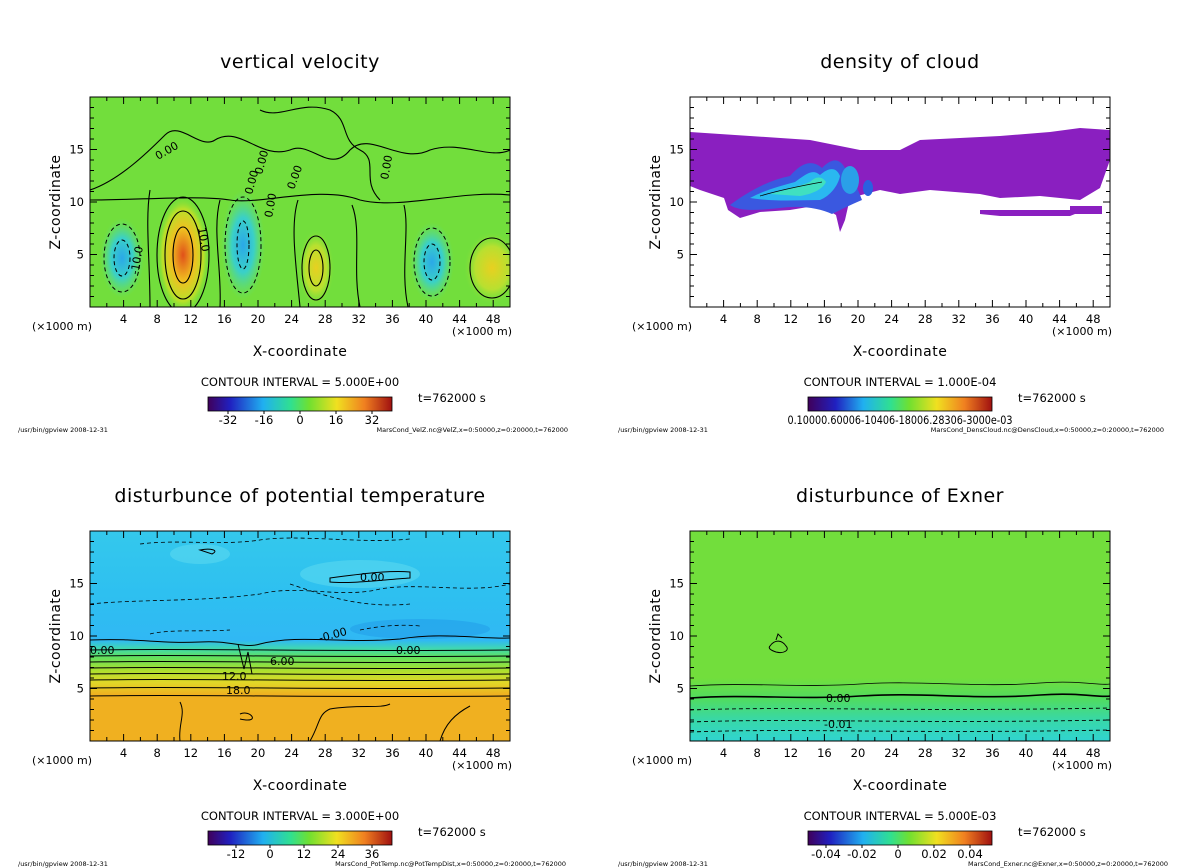 Image resolution: width=1200 pixels, height=868 pixels. Describe the element at coordinates (372, 854) in the screenshot. I see `colorbar-tick-label: 36` at that location.